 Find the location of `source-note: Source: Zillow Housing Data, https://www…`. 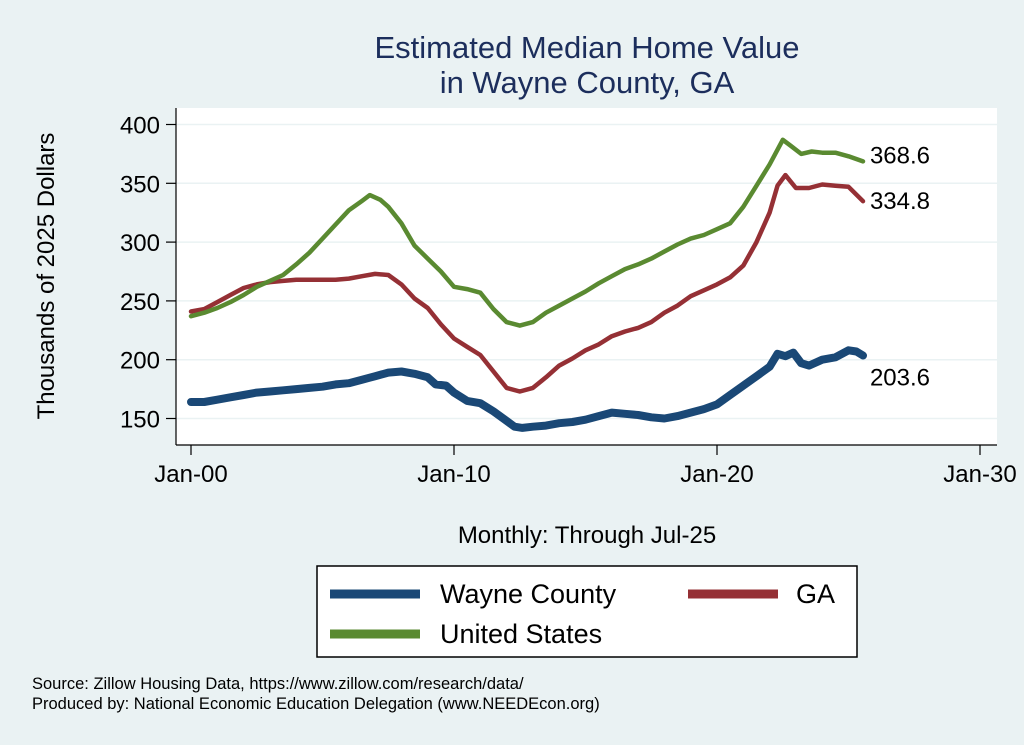

source-note: Source: Zillow Housing Data, https://www… is located at coordinates (278, 684).